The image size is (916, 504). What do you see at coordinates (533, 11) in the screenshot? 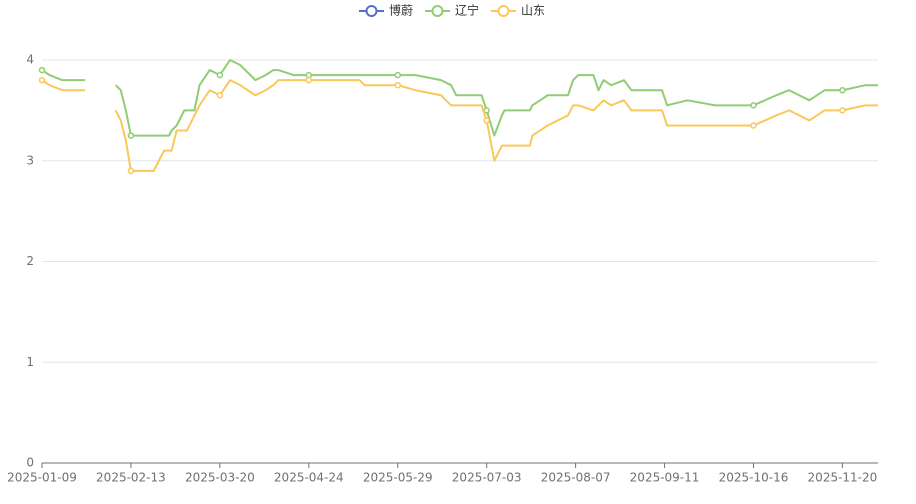
I see `legend-label: 山东` at bounding box center [533, 11].